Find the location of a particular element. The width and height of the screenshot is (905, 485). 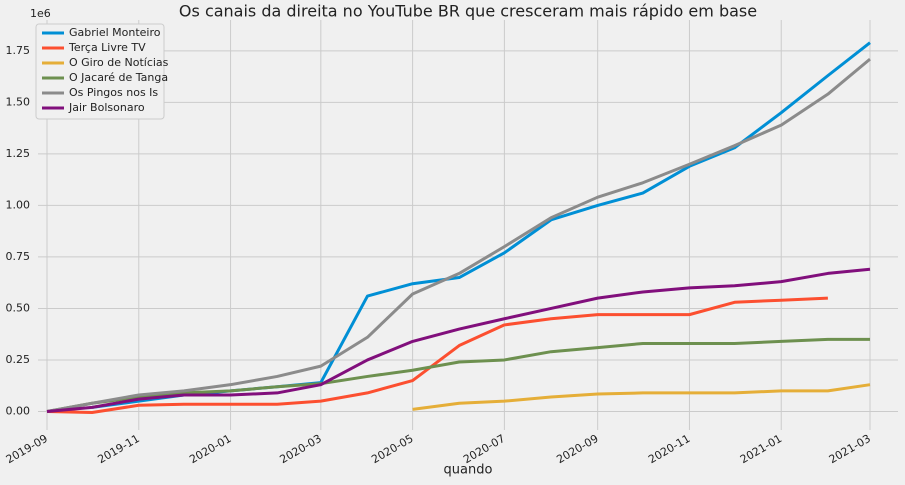

y-tick-label: 0.00 is located at coordinates (18, 410).